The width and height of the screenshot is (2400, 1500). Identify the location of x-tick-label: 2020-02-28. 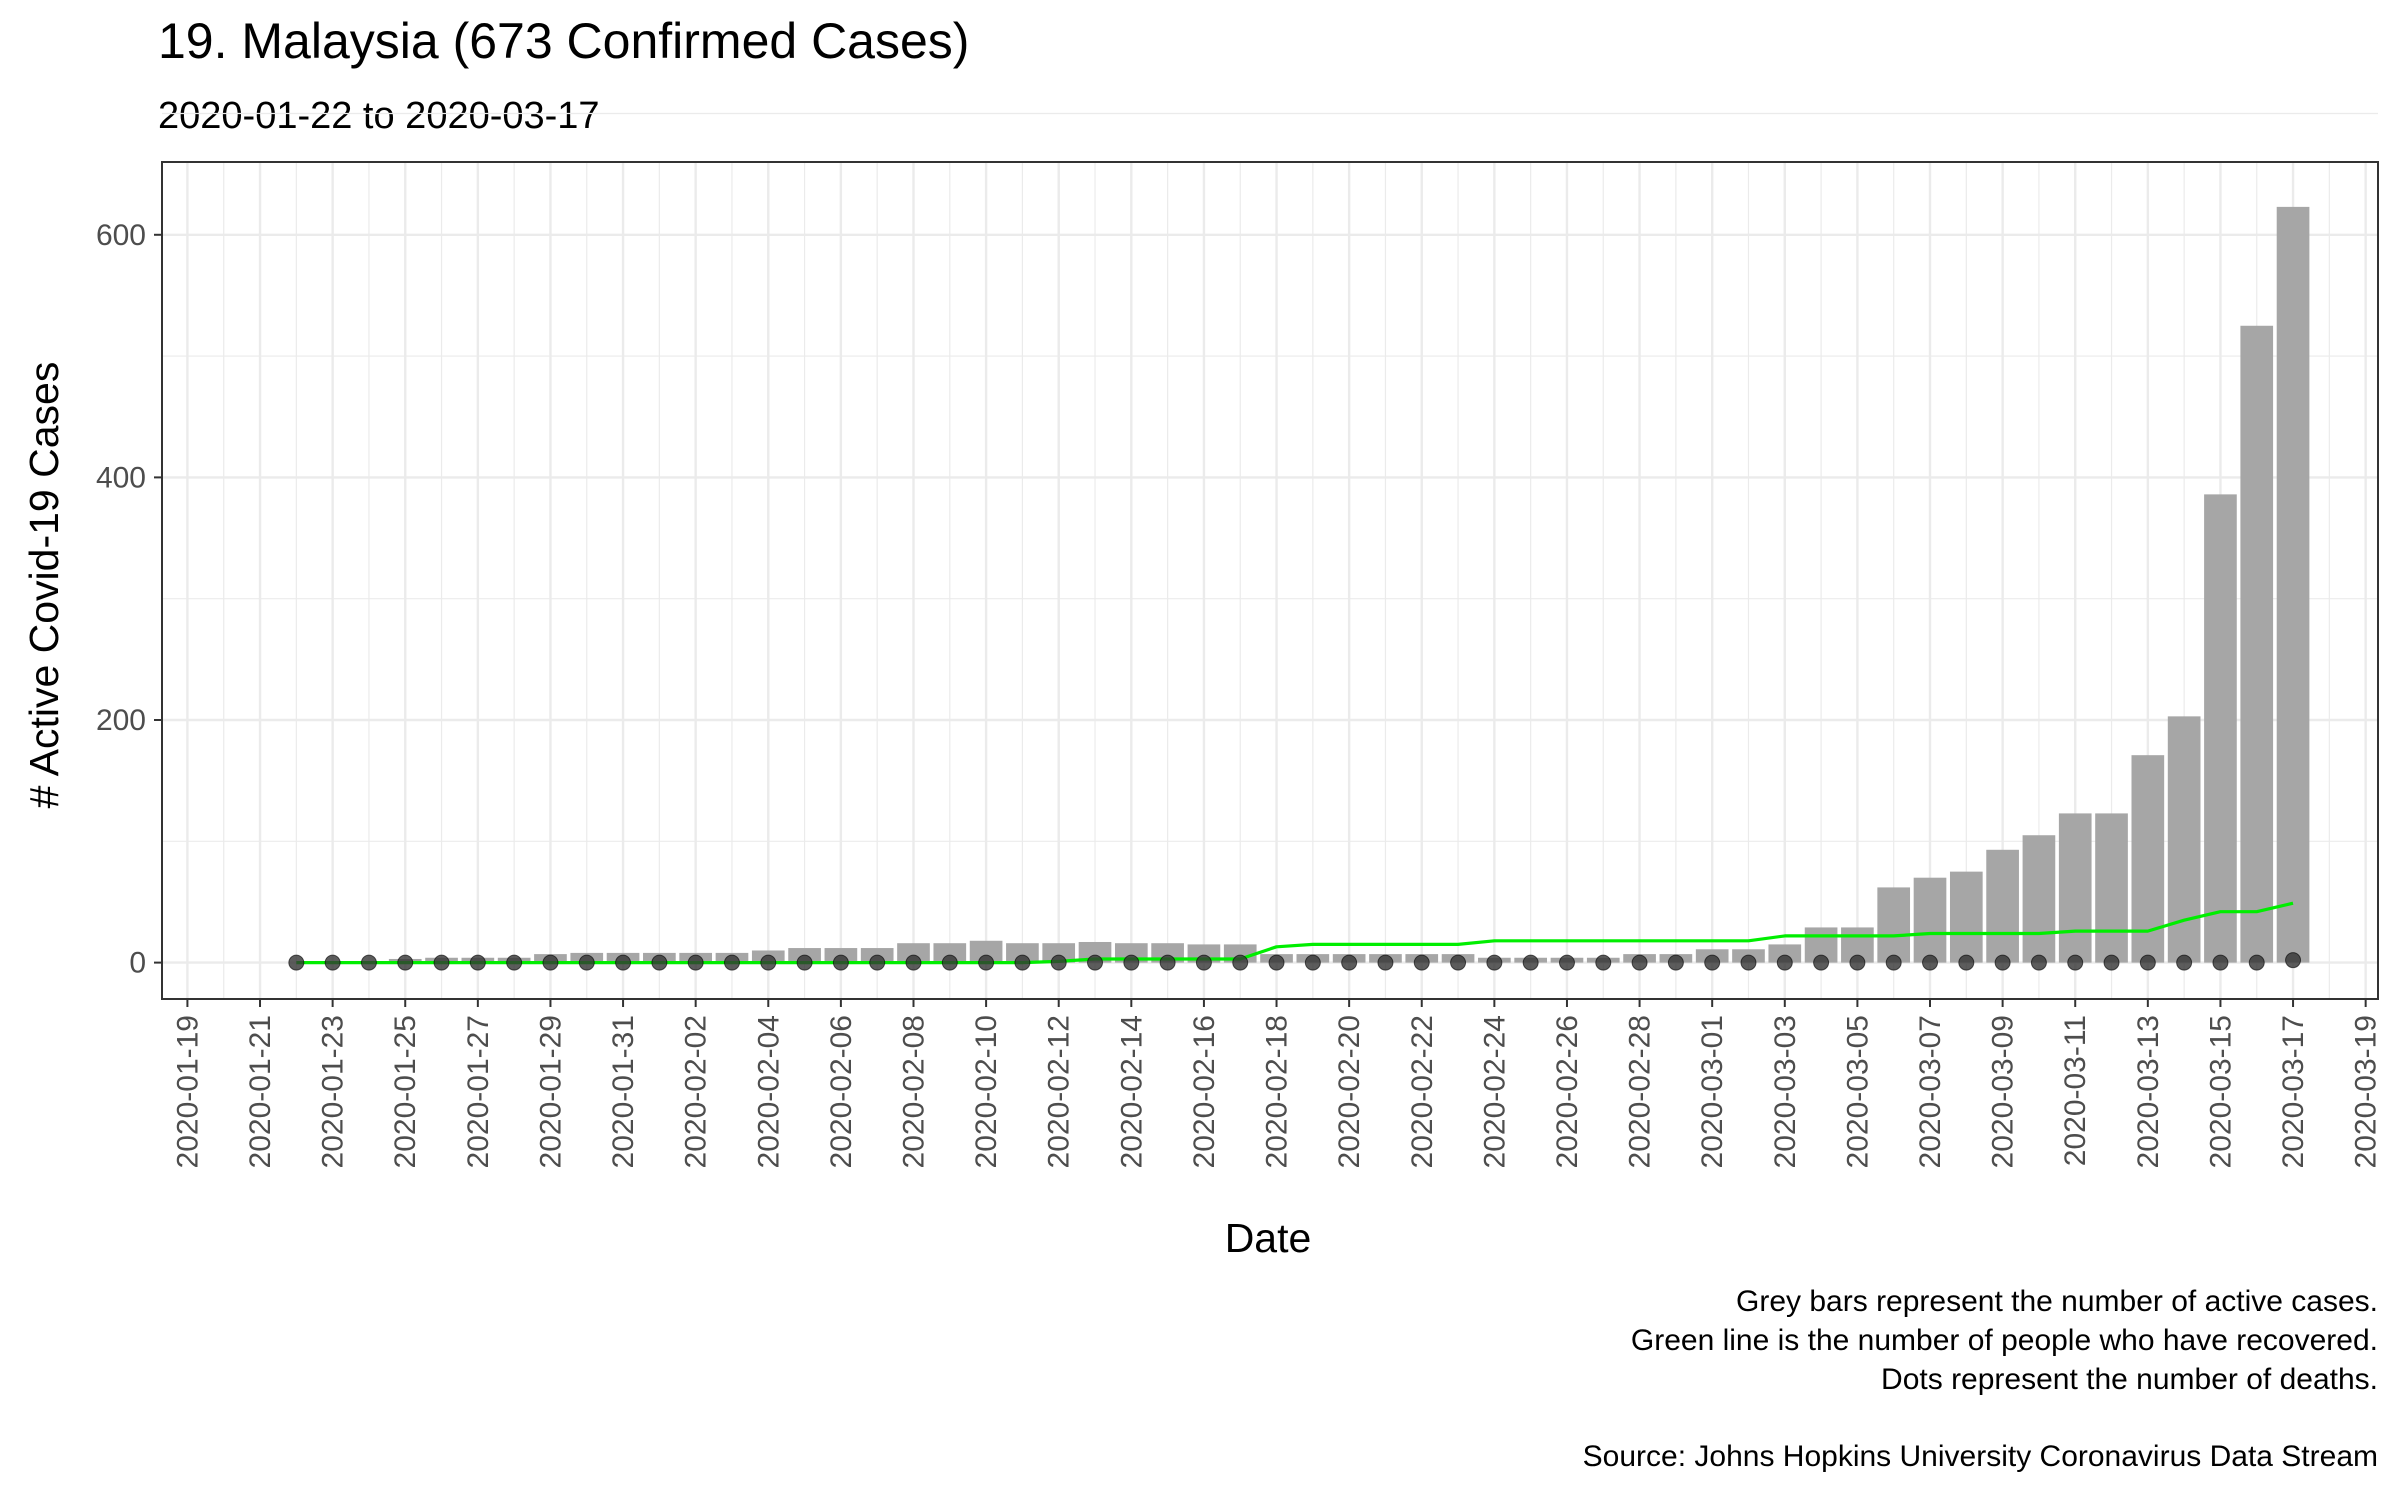
(1640, 1091).